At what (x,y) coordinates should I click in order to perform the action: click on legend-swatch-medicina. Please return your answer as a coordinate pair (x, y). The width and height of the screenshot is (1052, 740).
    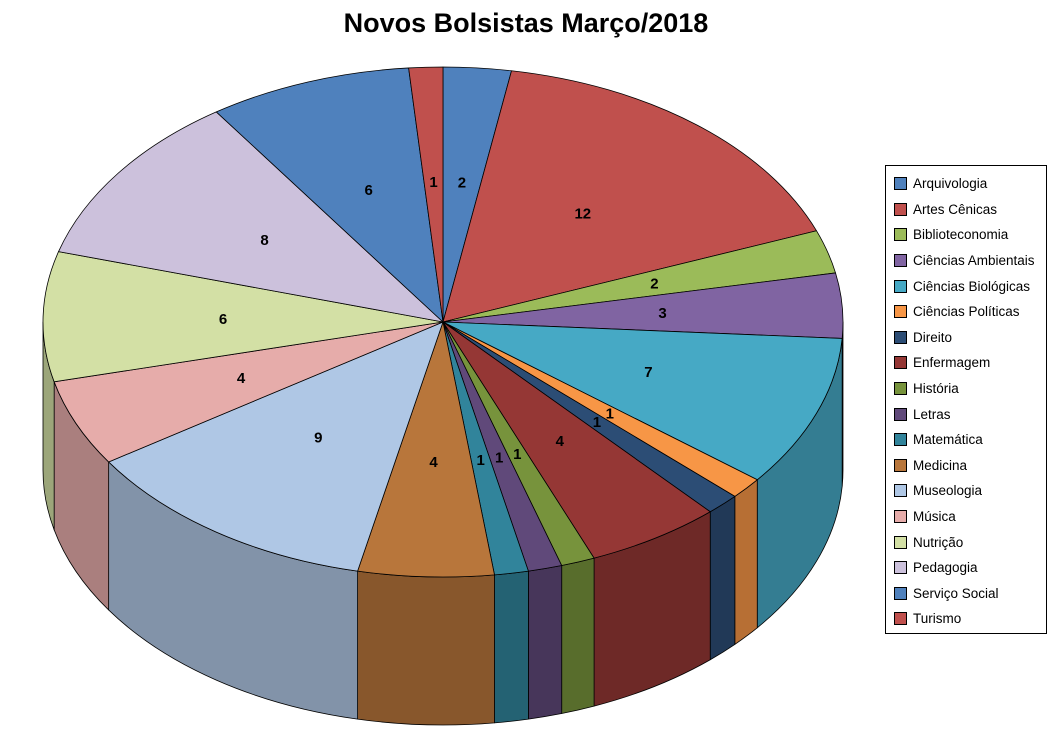
    Looking at the image, I should click on (900, 465).